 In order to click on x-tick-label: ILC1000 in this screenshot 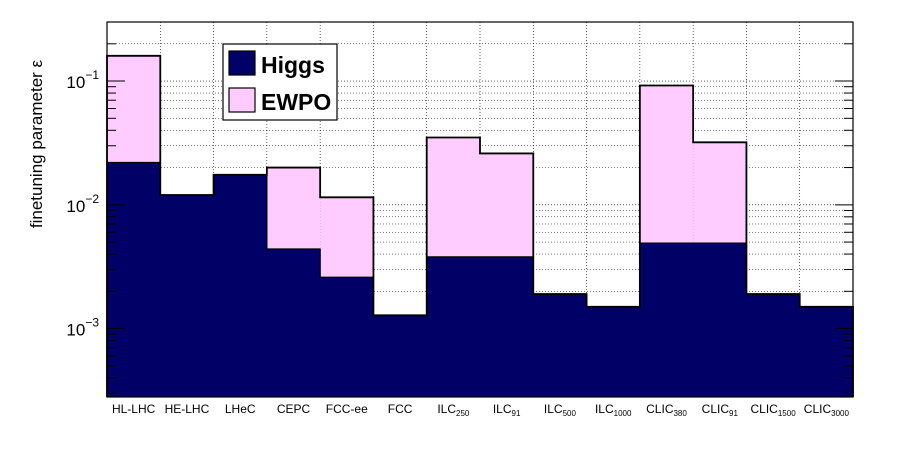, I will do `click(613, 410)`.